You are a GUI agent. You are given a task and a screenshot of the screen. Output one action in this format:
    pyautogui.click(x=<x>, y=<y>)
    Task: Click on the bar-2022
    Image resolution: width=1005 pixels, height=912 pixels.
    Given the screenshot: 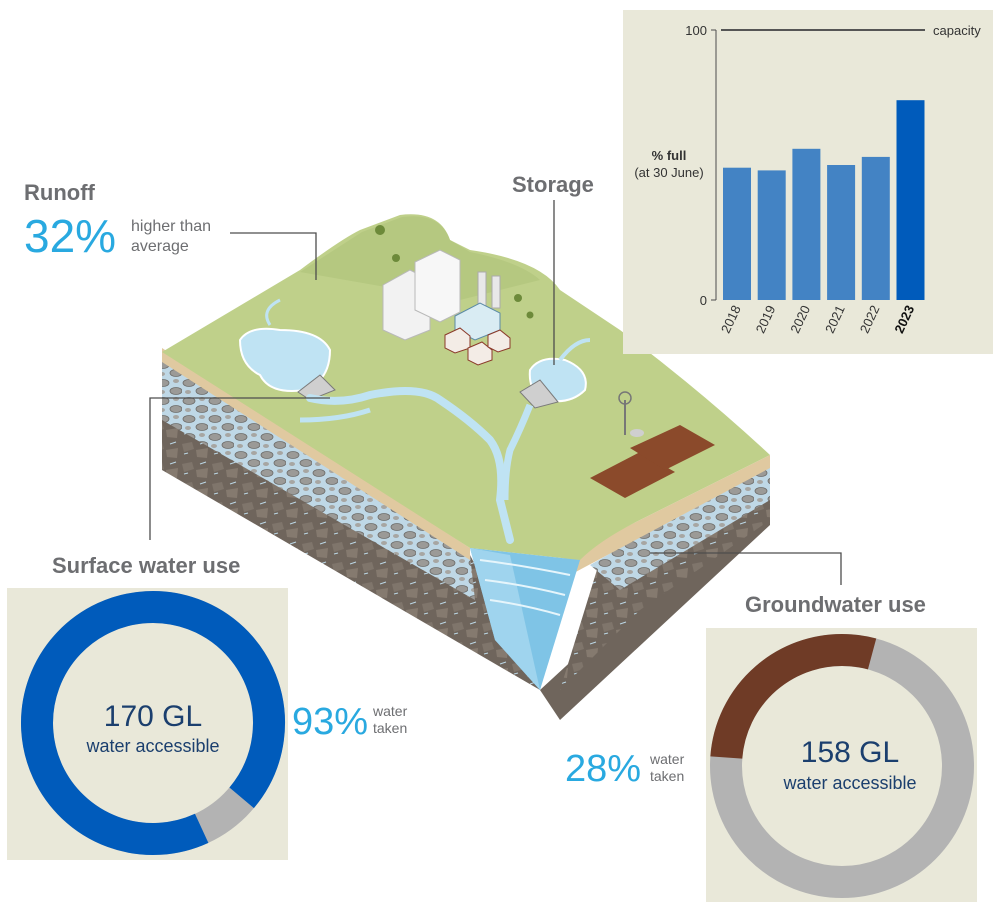 What is the action you would take?
    pyautogui.click(x=875, y=228)
    